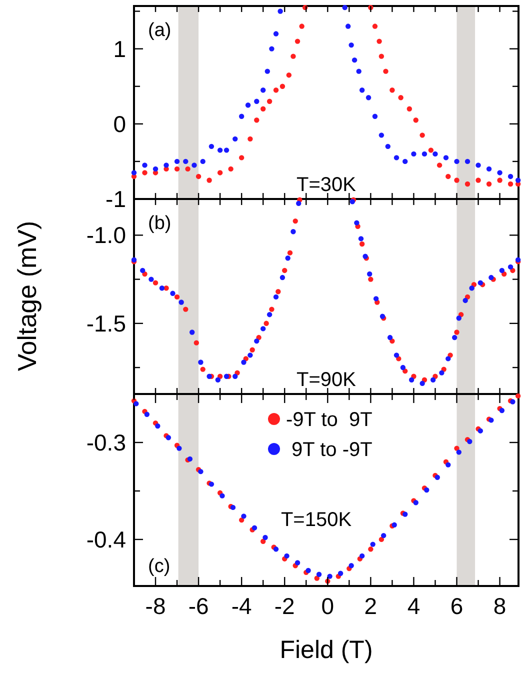  What do you see at coordinates (106, 323) in the screenshot?
I see `y-tick-label: -1.5` at bounding box center [106, 323].